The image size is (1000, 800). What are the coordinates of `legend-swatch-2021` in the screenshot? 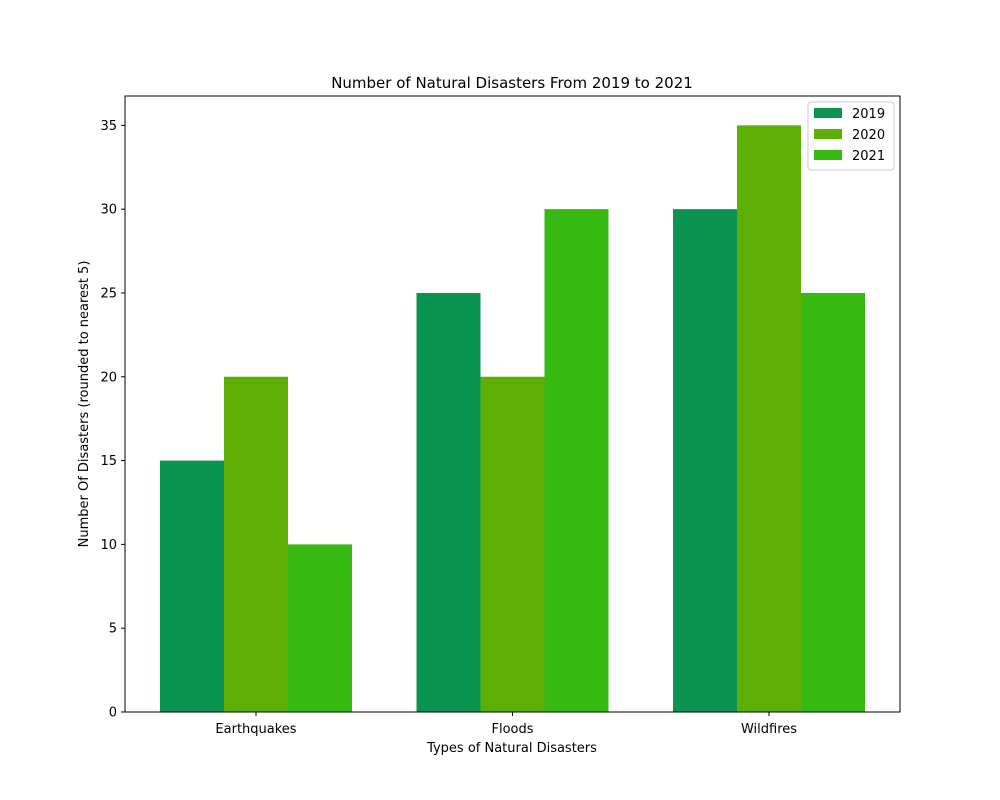 It's located at (828, 155).